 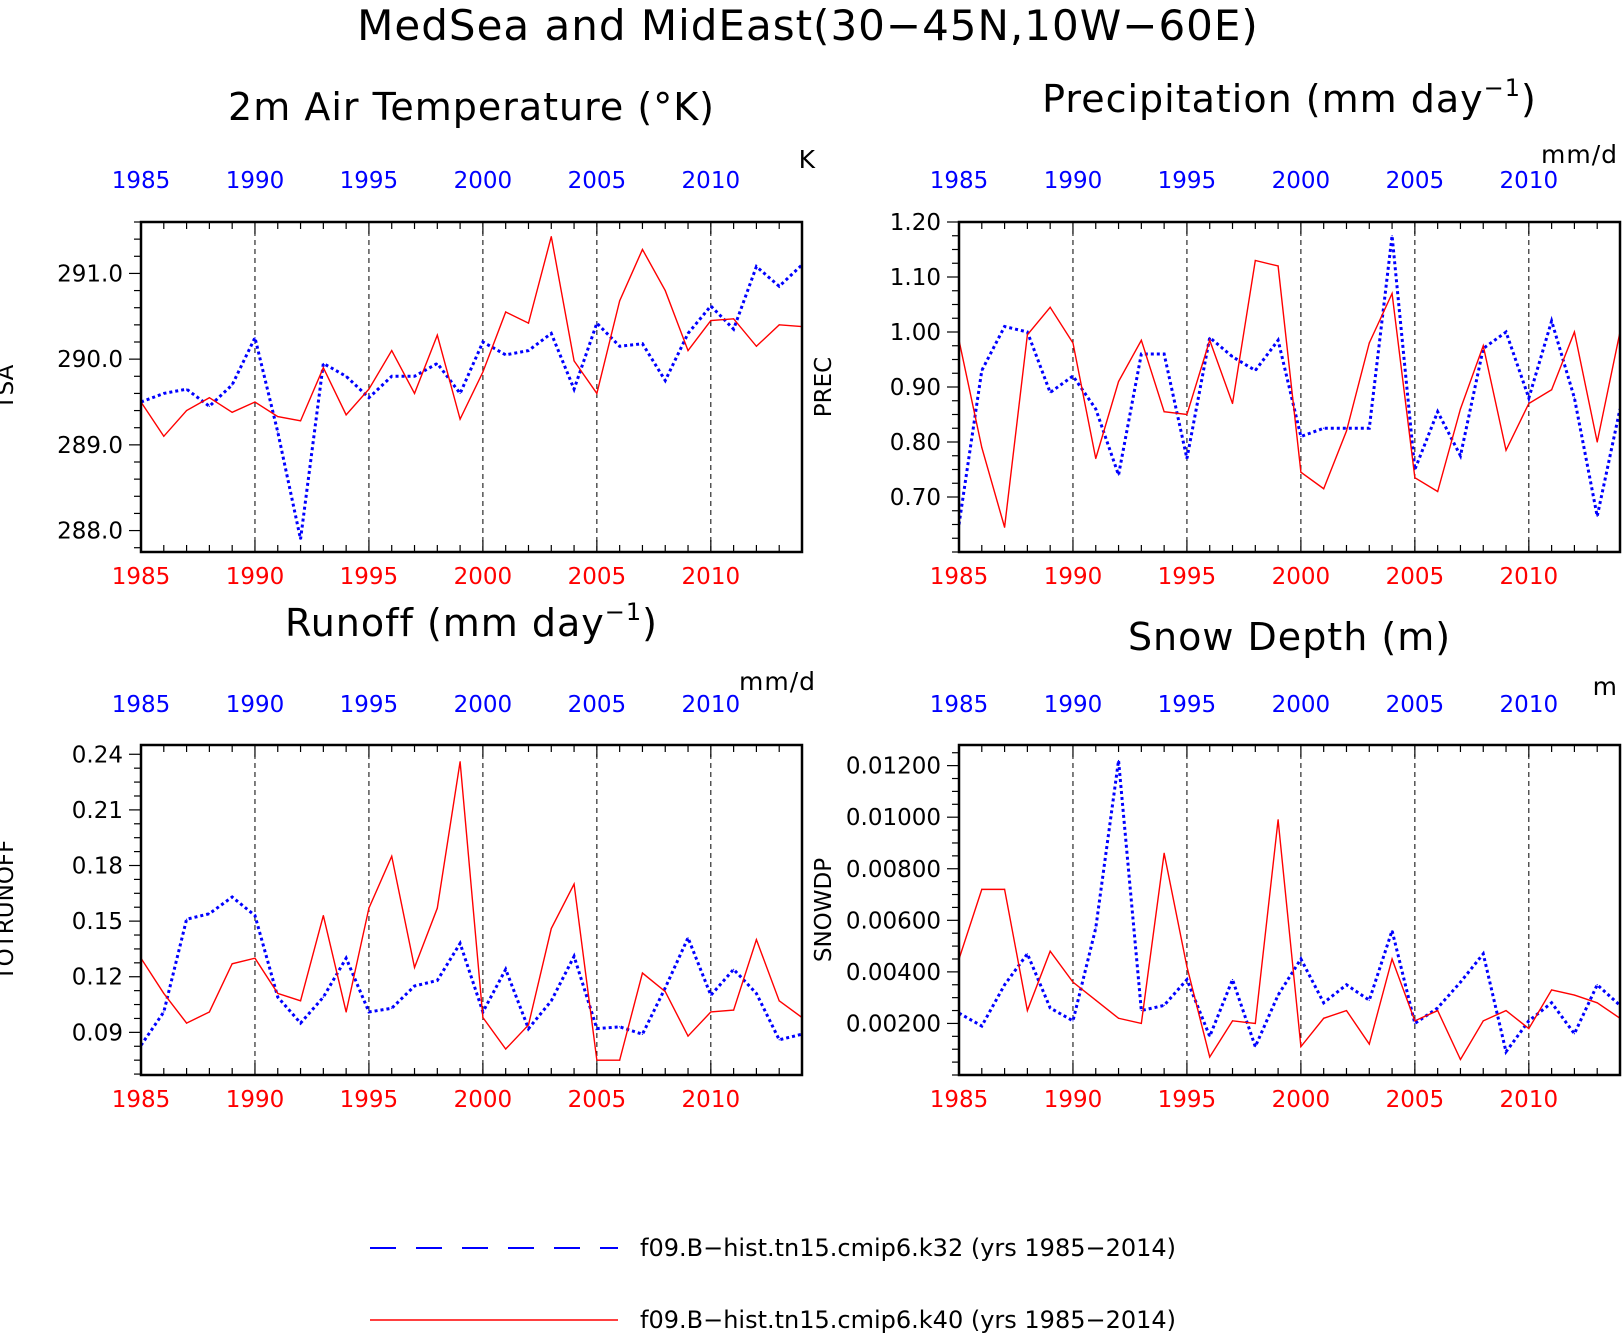 I want to click on x-tick-label-bottom: 2005, so click(x=1415, y=1100).